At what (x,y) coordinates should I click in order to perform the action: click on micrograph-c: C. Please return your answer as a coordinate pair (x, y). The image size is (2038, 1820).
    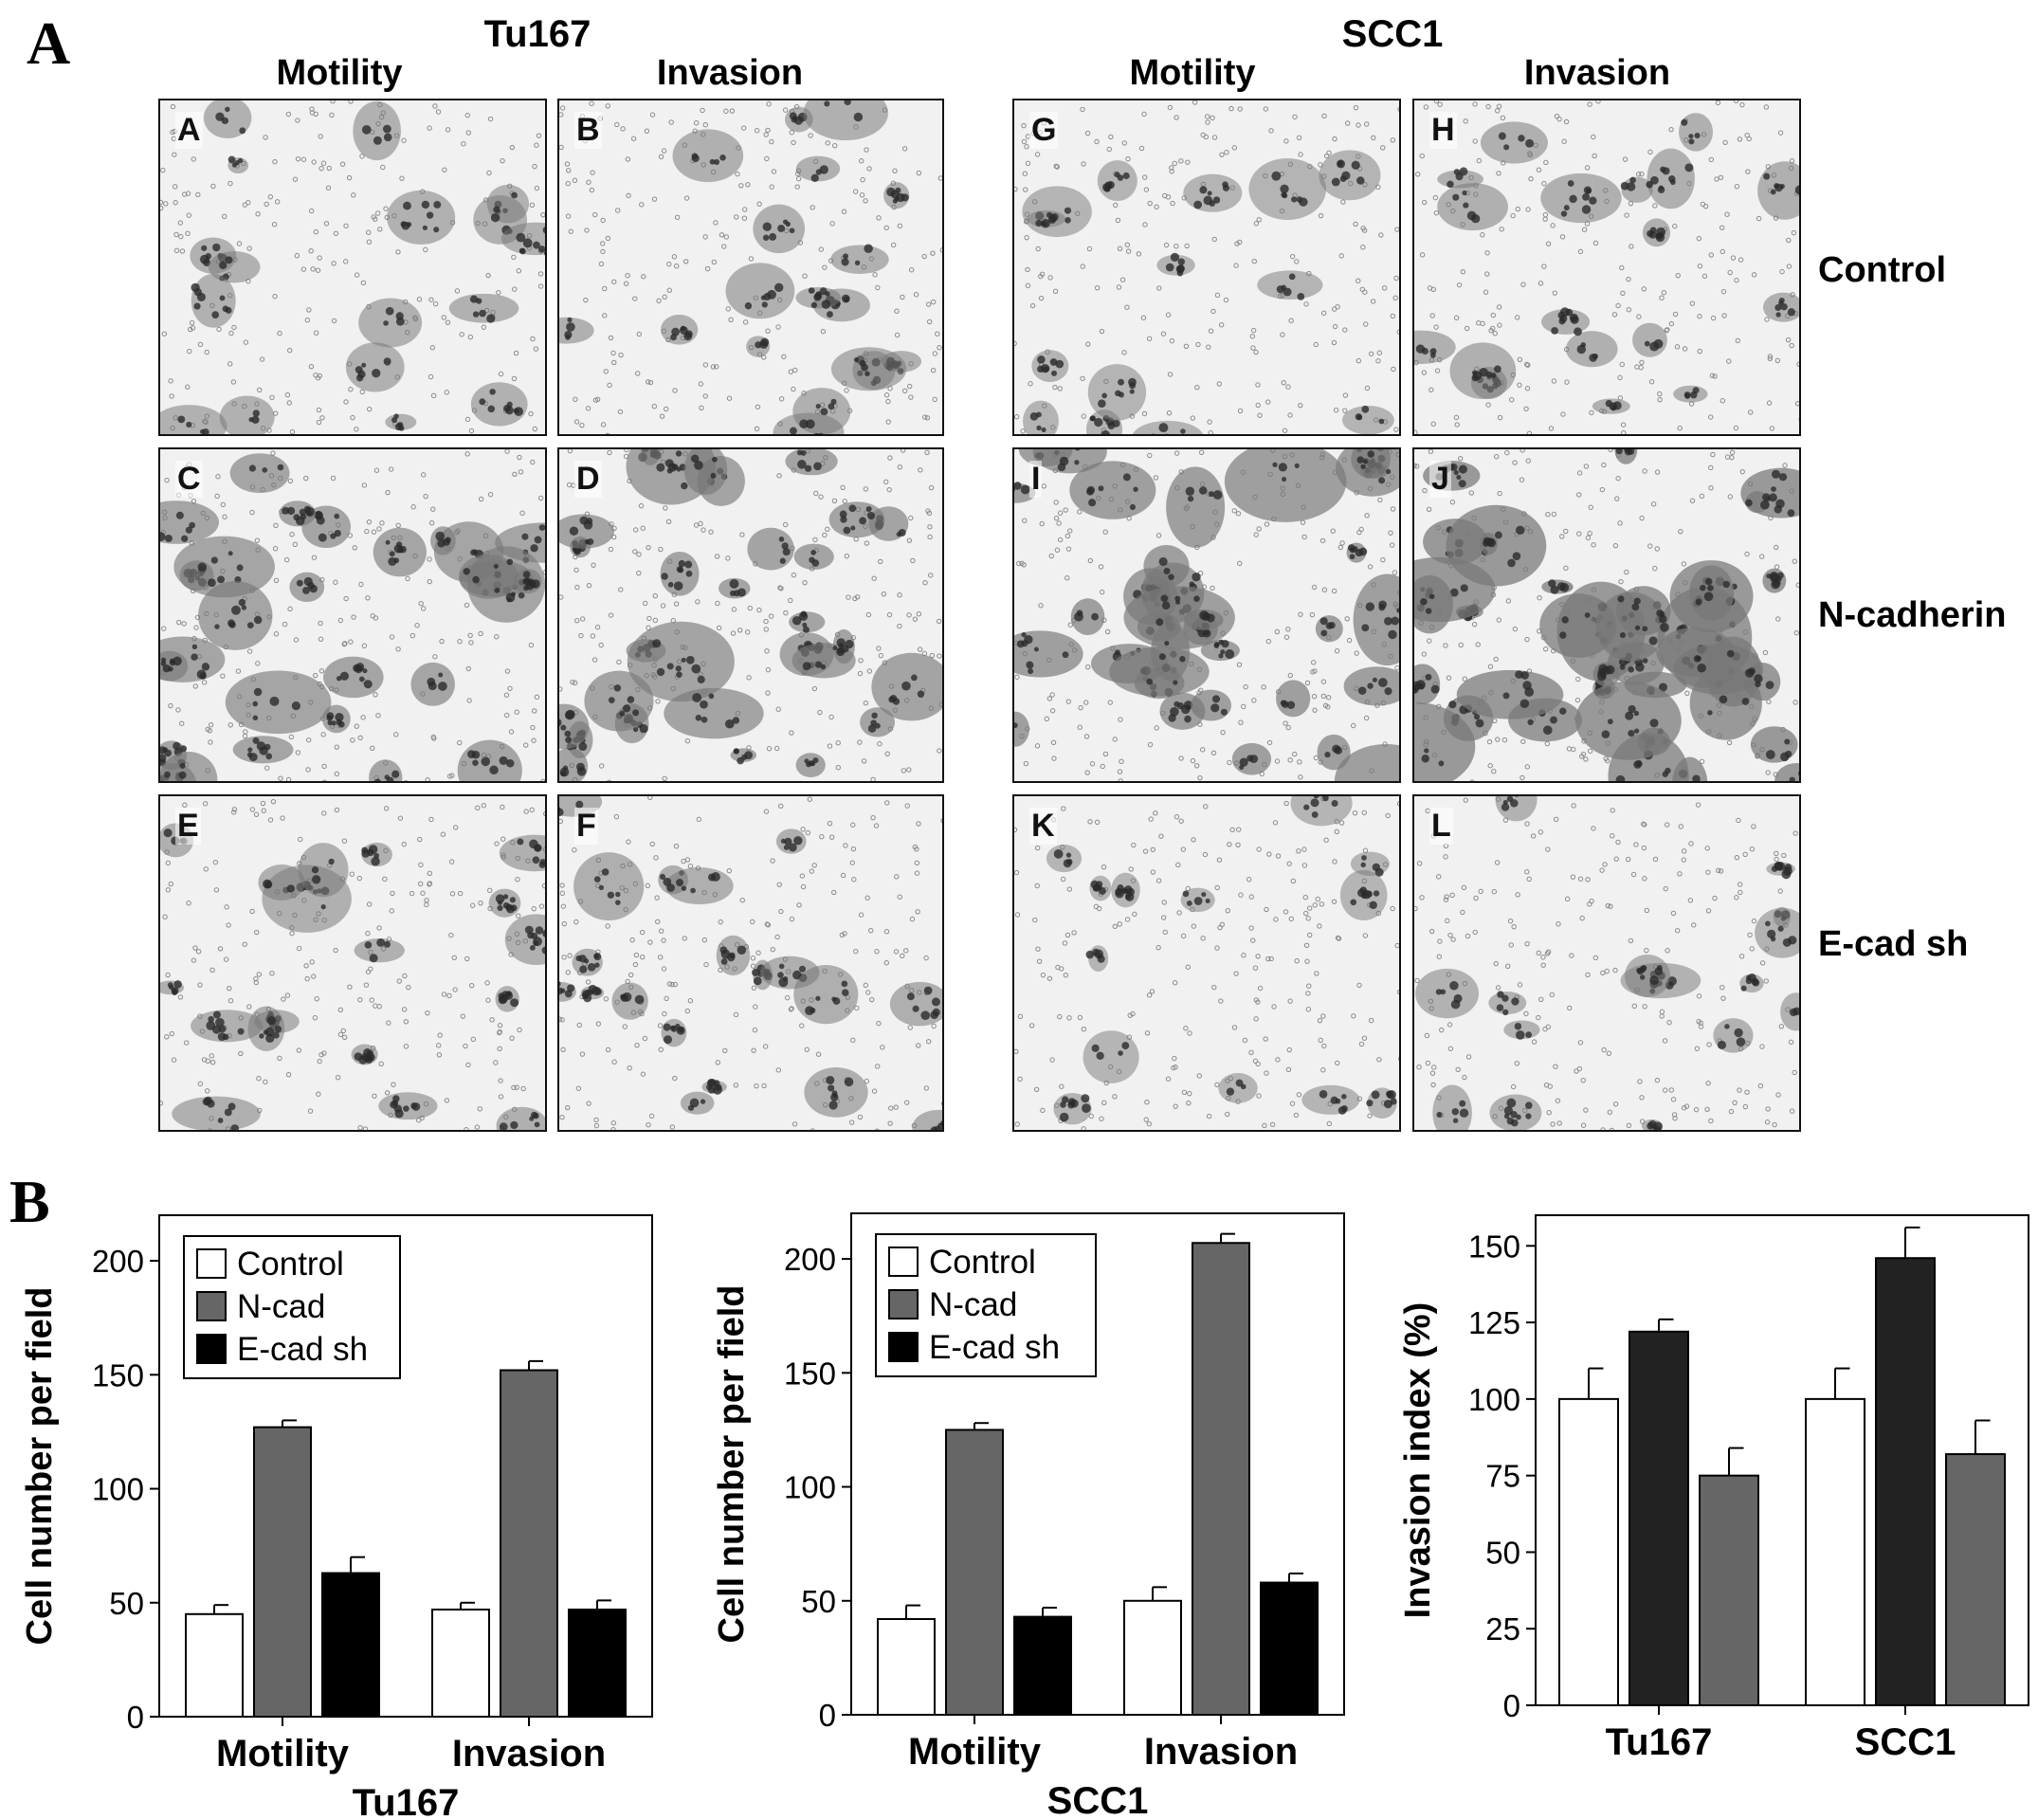
    Looking at the image, I should click on (352, 615).